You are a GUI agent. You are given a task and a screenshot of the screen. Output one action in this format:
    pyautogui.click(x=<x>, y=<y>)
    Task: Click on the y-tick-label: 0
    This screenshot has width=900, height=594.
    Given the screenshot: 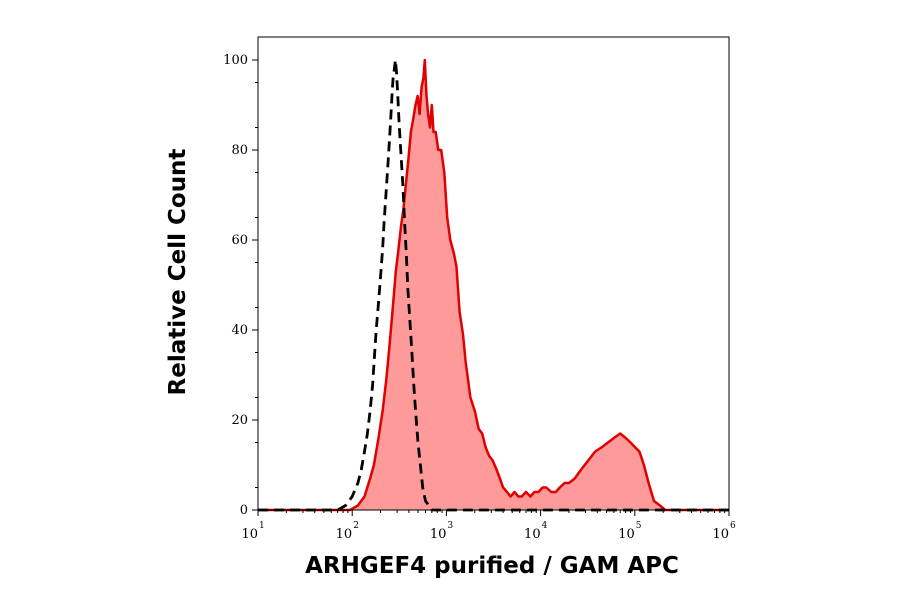 What is the action you would take?
    pyautogui.click(x=244, y=510)
    